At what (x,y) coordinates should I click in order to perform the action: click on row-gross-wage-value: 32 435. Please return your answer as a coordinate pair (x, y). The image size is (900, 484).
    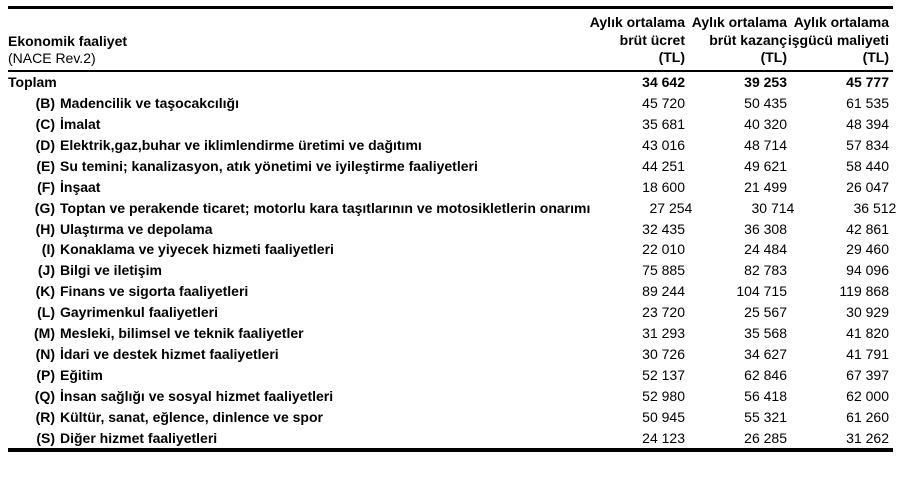
    Looking at the image, I should click on (663, 228).